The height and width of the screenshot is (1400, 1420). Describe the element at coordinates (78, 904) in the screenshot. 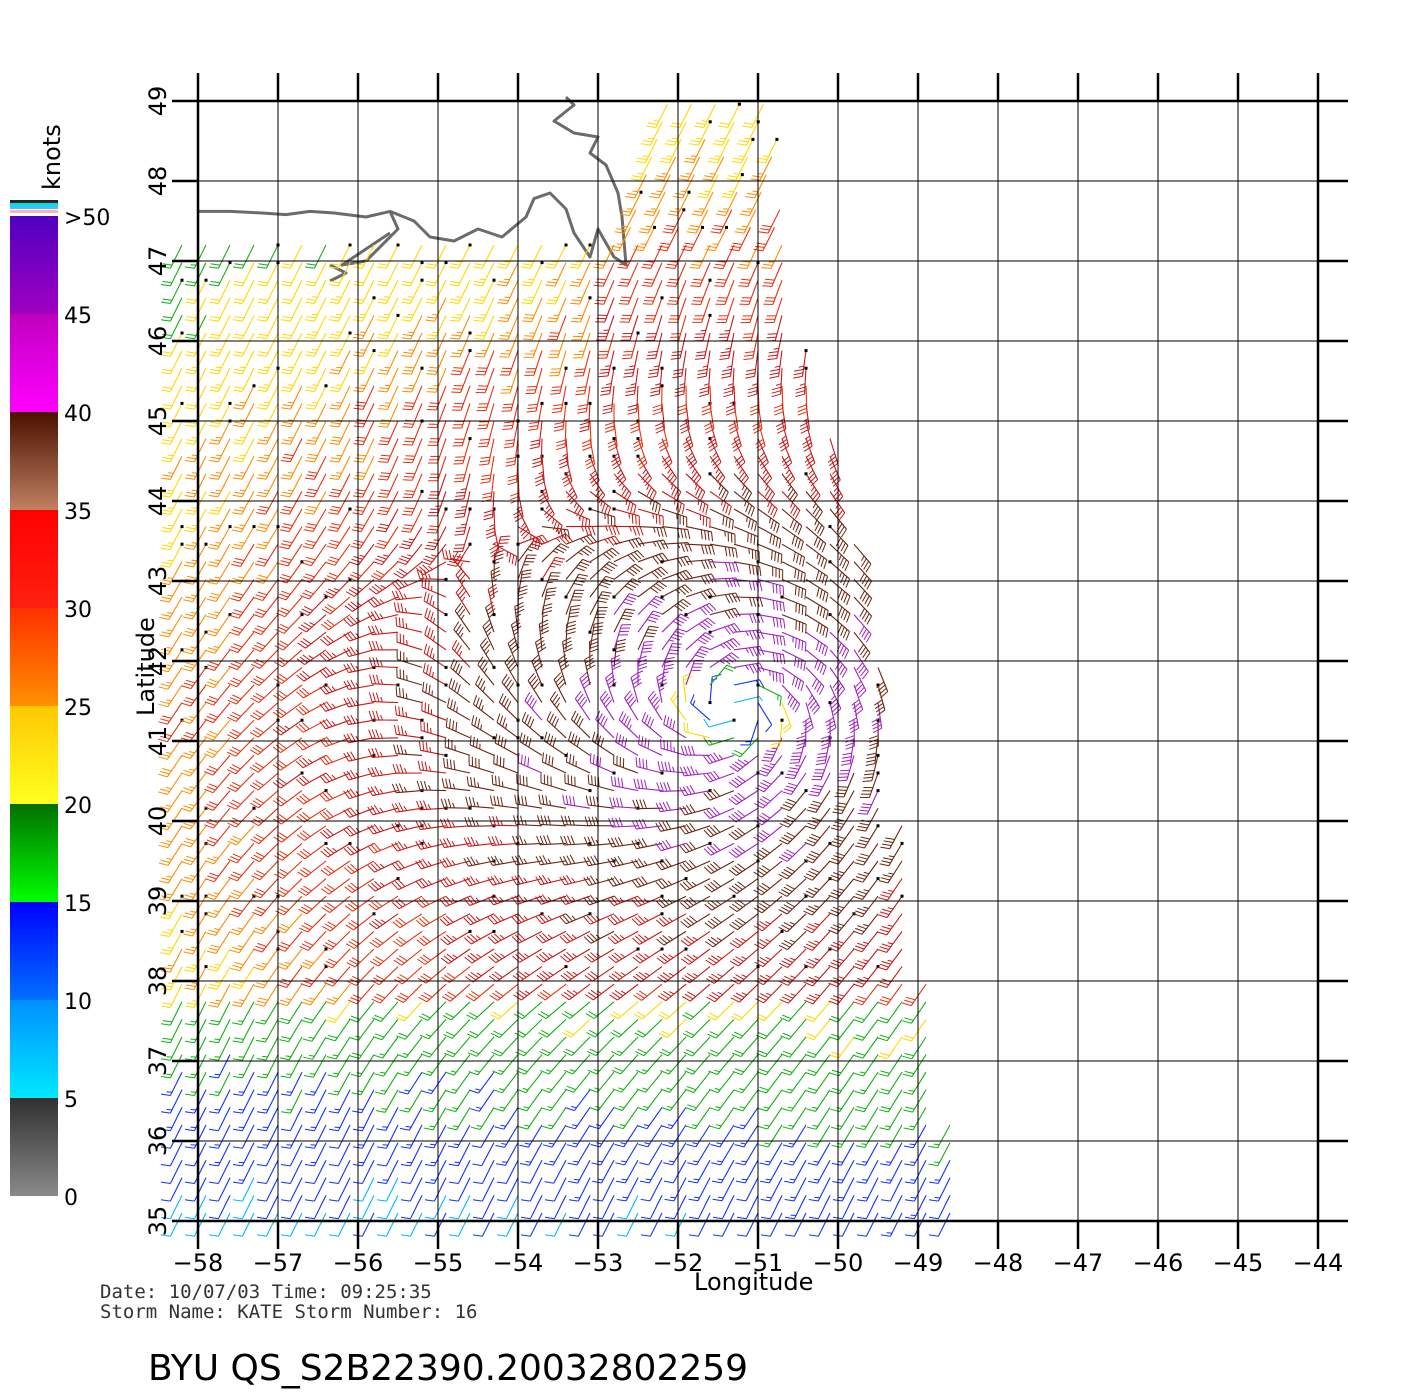

I see `colorbar-tick-label: 15` at that location.